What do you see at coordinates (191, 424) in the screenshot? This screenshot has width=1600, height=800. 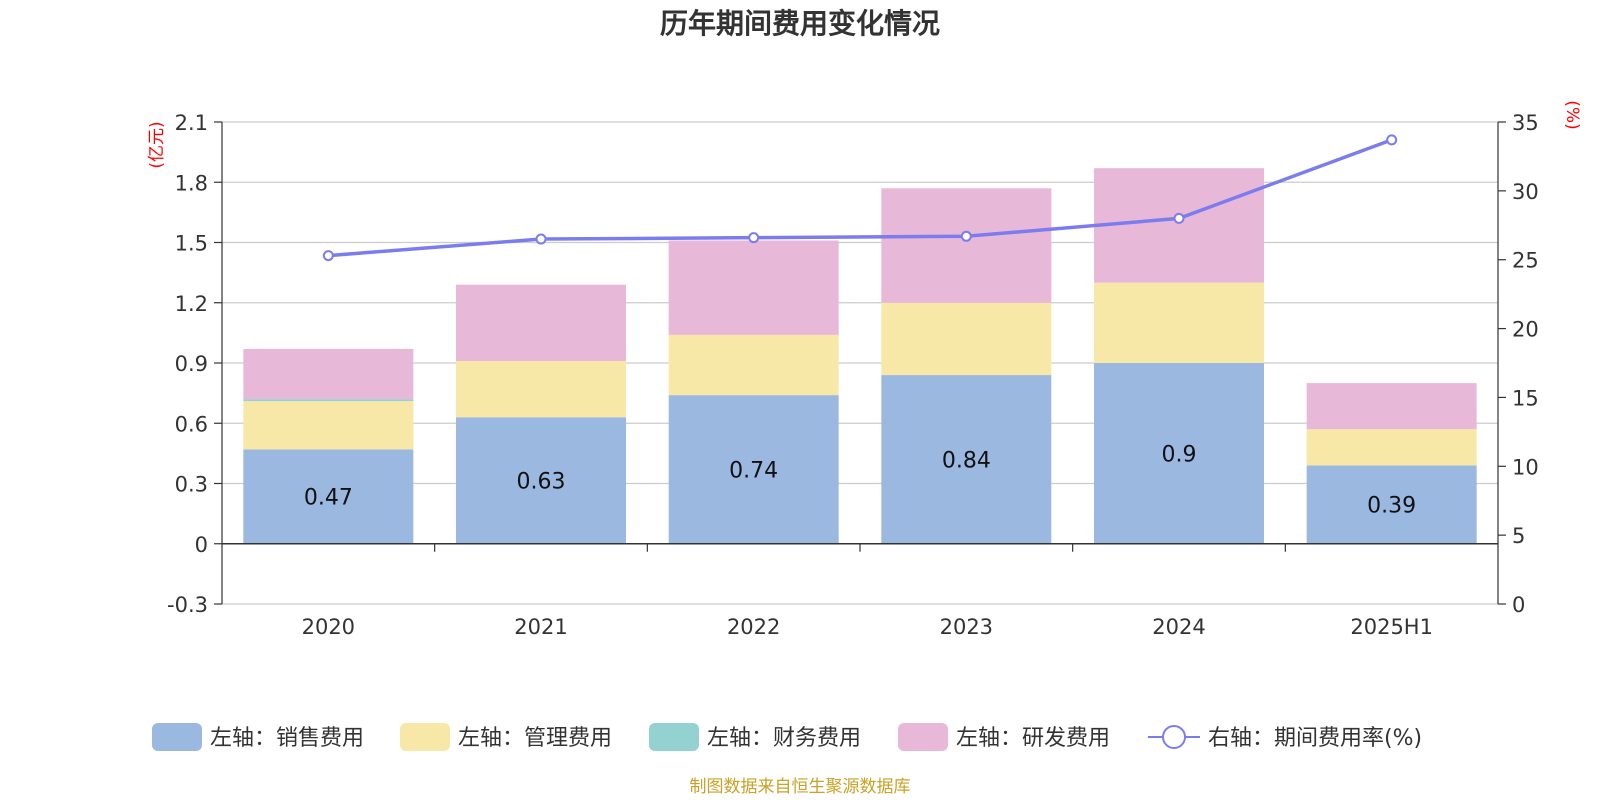 I see `left-tick-label: 0.6` at bounding box center [191, 424].